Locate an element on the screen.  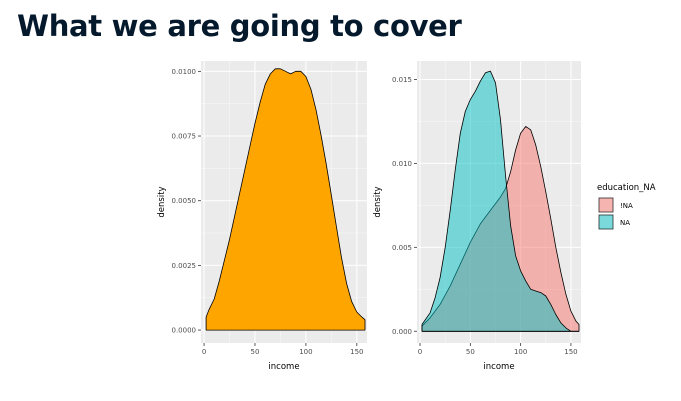
y-tick-label: 0.0100 is located at coordinates (184, 72).